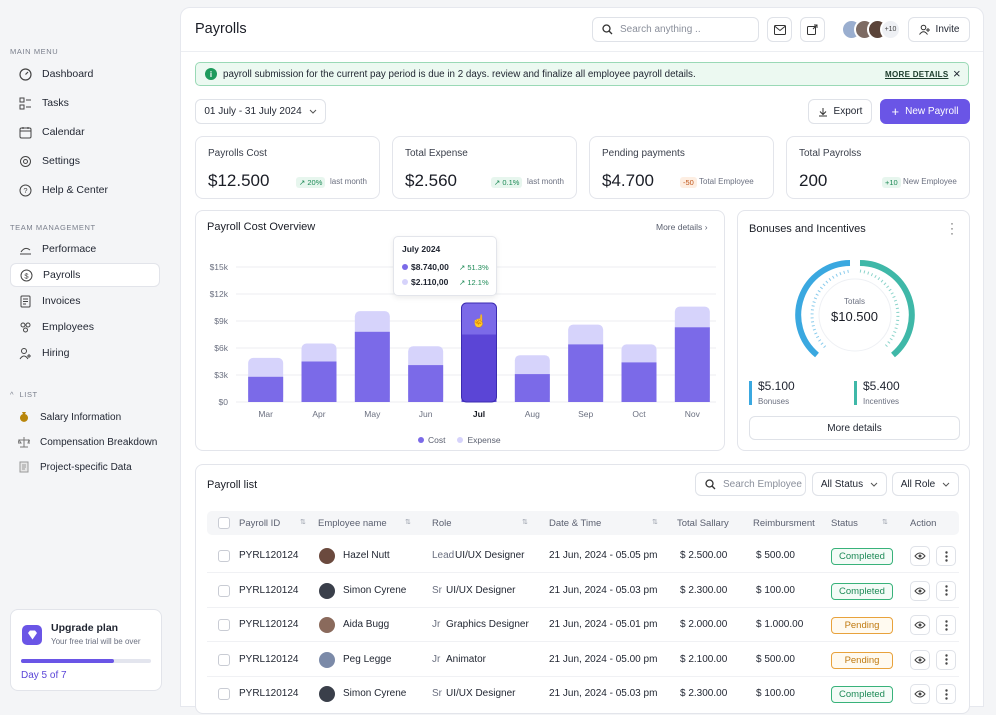 Image resolution: width=996 pixels, height=715 pixels. Describe the element at coordinates (85, 301) in the screenshot. I see `sidebar-item-invoices: Invoices` at that location.